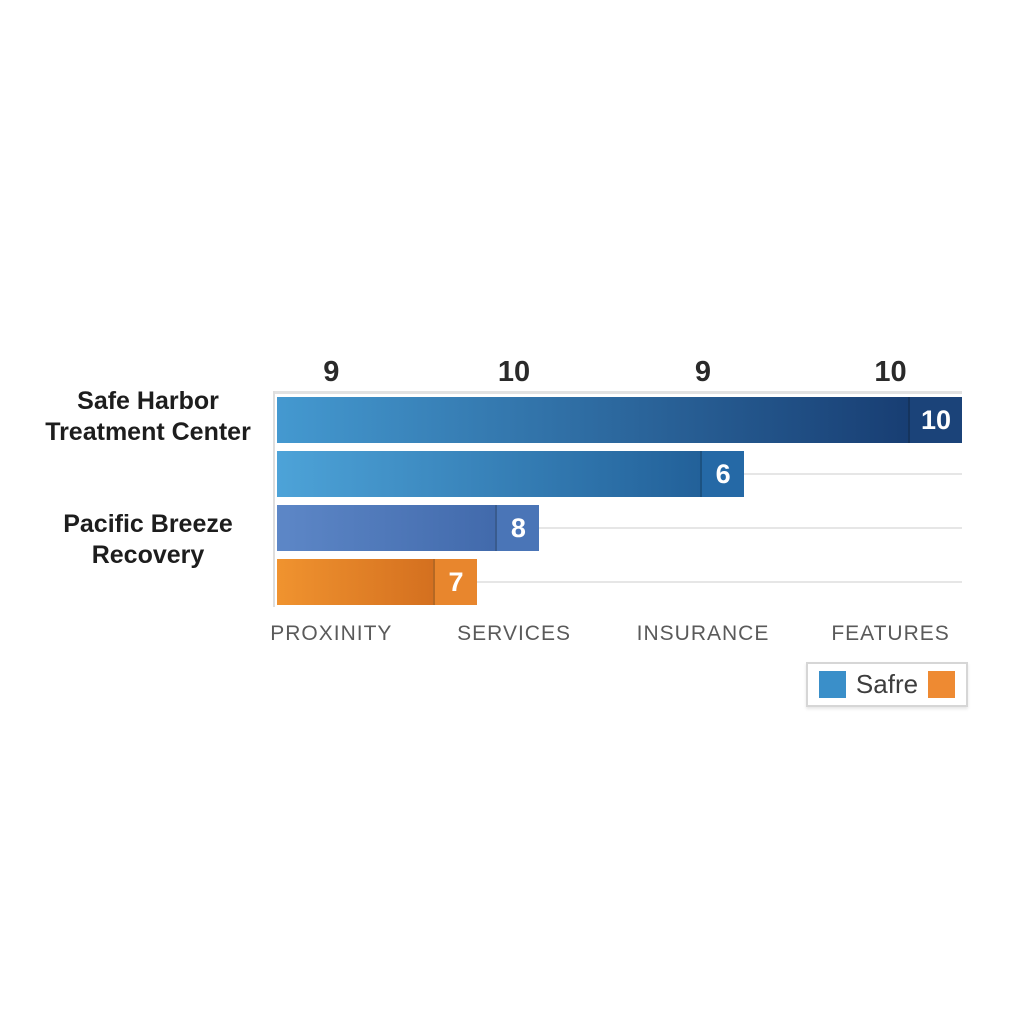 Image resolution: width=1024 pixels, height=1024 pixels. Describe the element at coordinates (514, 633) in the screenshot. I see `category-label-services: SERVICES` at that location.